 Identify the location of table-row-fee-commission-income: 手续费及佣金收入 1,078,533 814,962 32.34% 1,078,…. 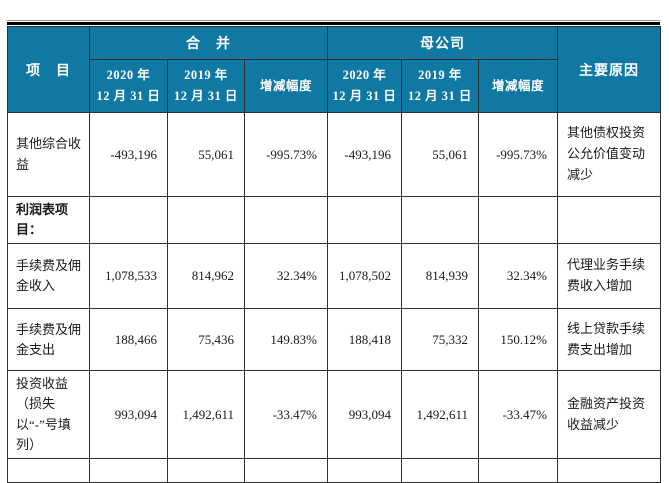
(334, 276).